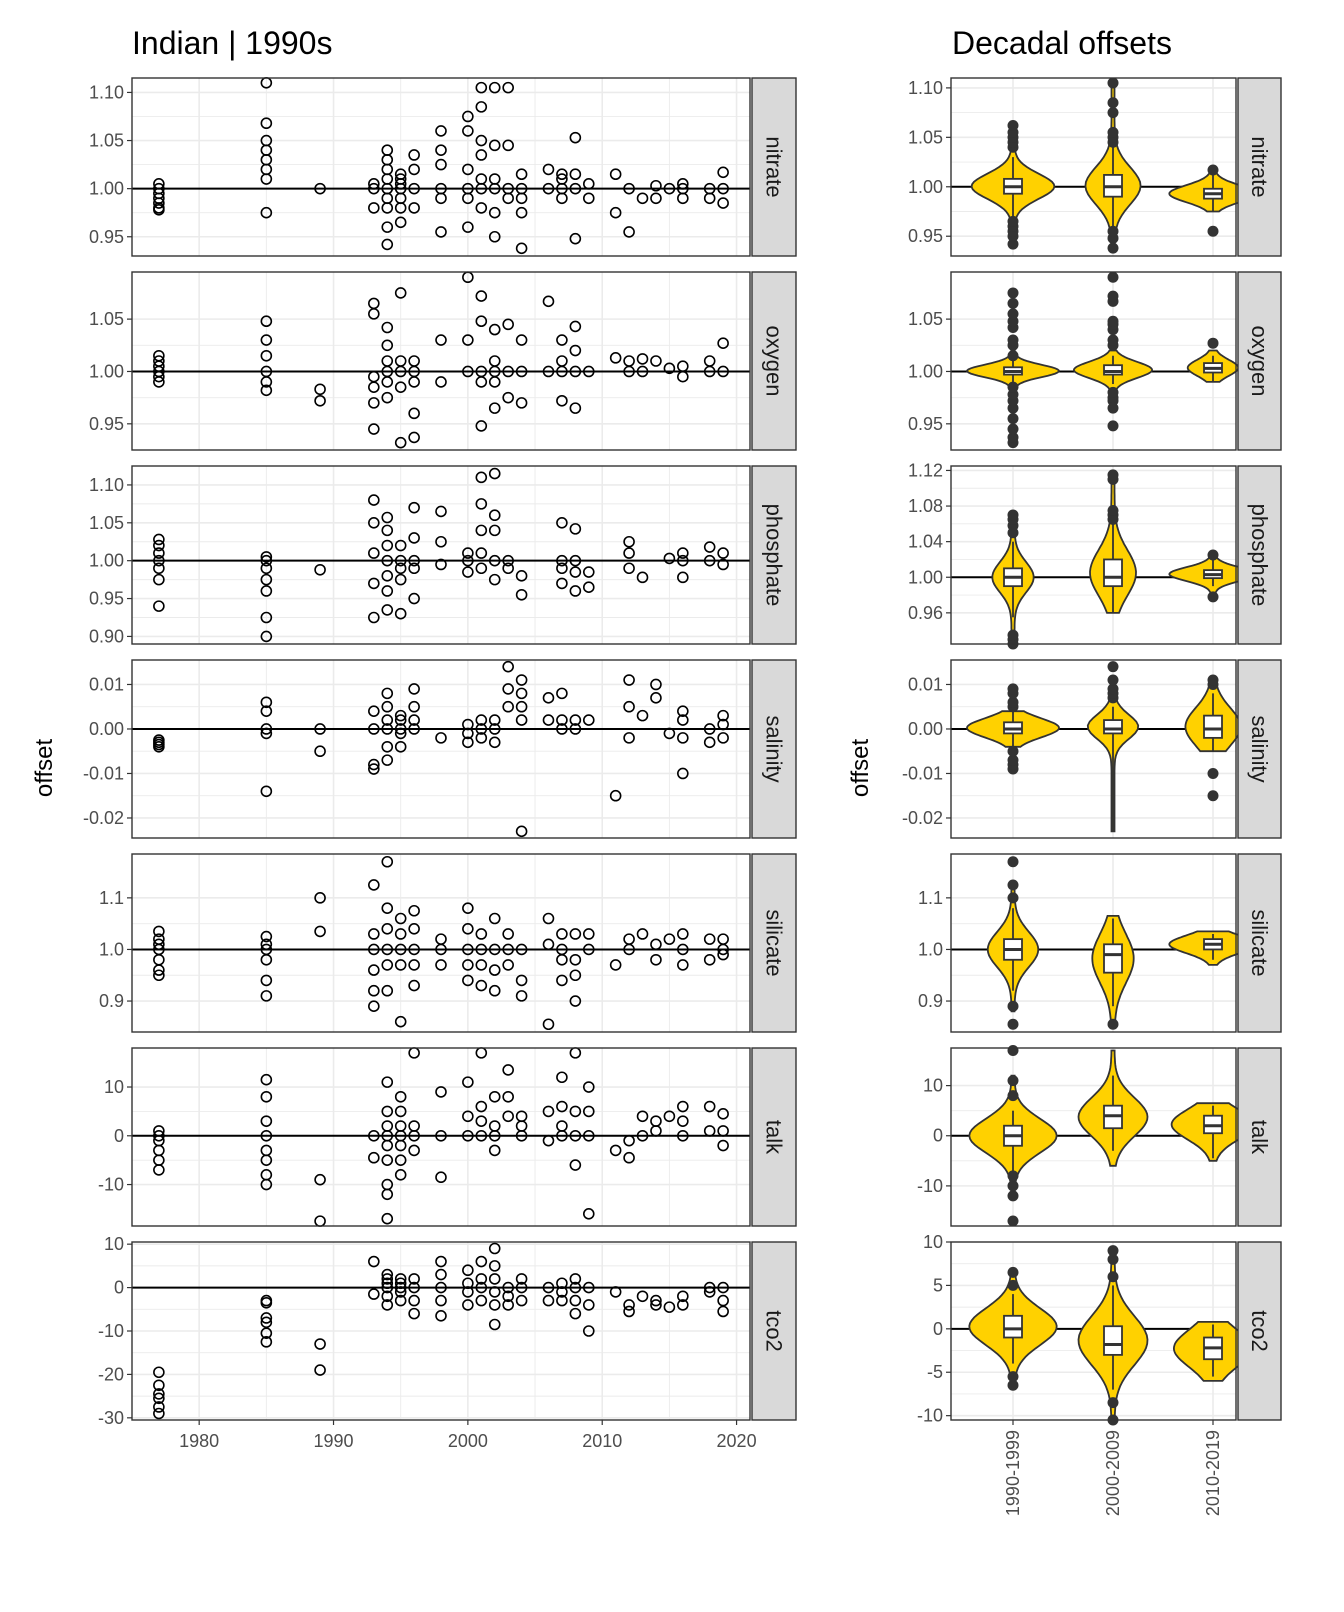 The width and height of the screenshot is (1344, 1612). Describe the element at coordinates (44, 768) in the screenshot. I see `left-y-axis-label: offset` at that location.